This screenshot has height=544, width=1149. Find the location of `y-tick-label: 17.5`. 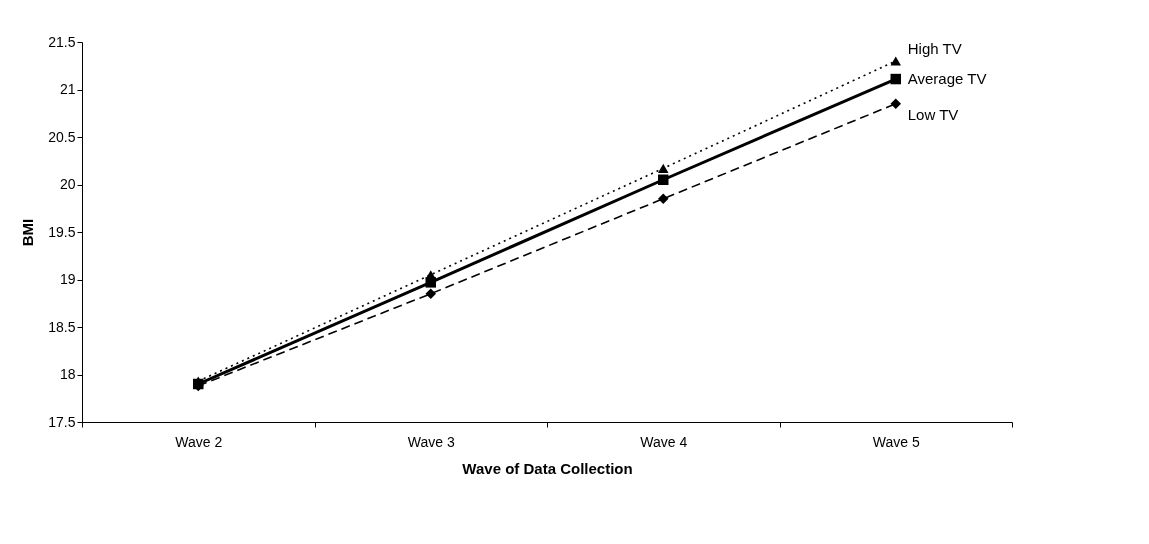

y-tick-label: 17.5 is located at coordinates (62, 421).